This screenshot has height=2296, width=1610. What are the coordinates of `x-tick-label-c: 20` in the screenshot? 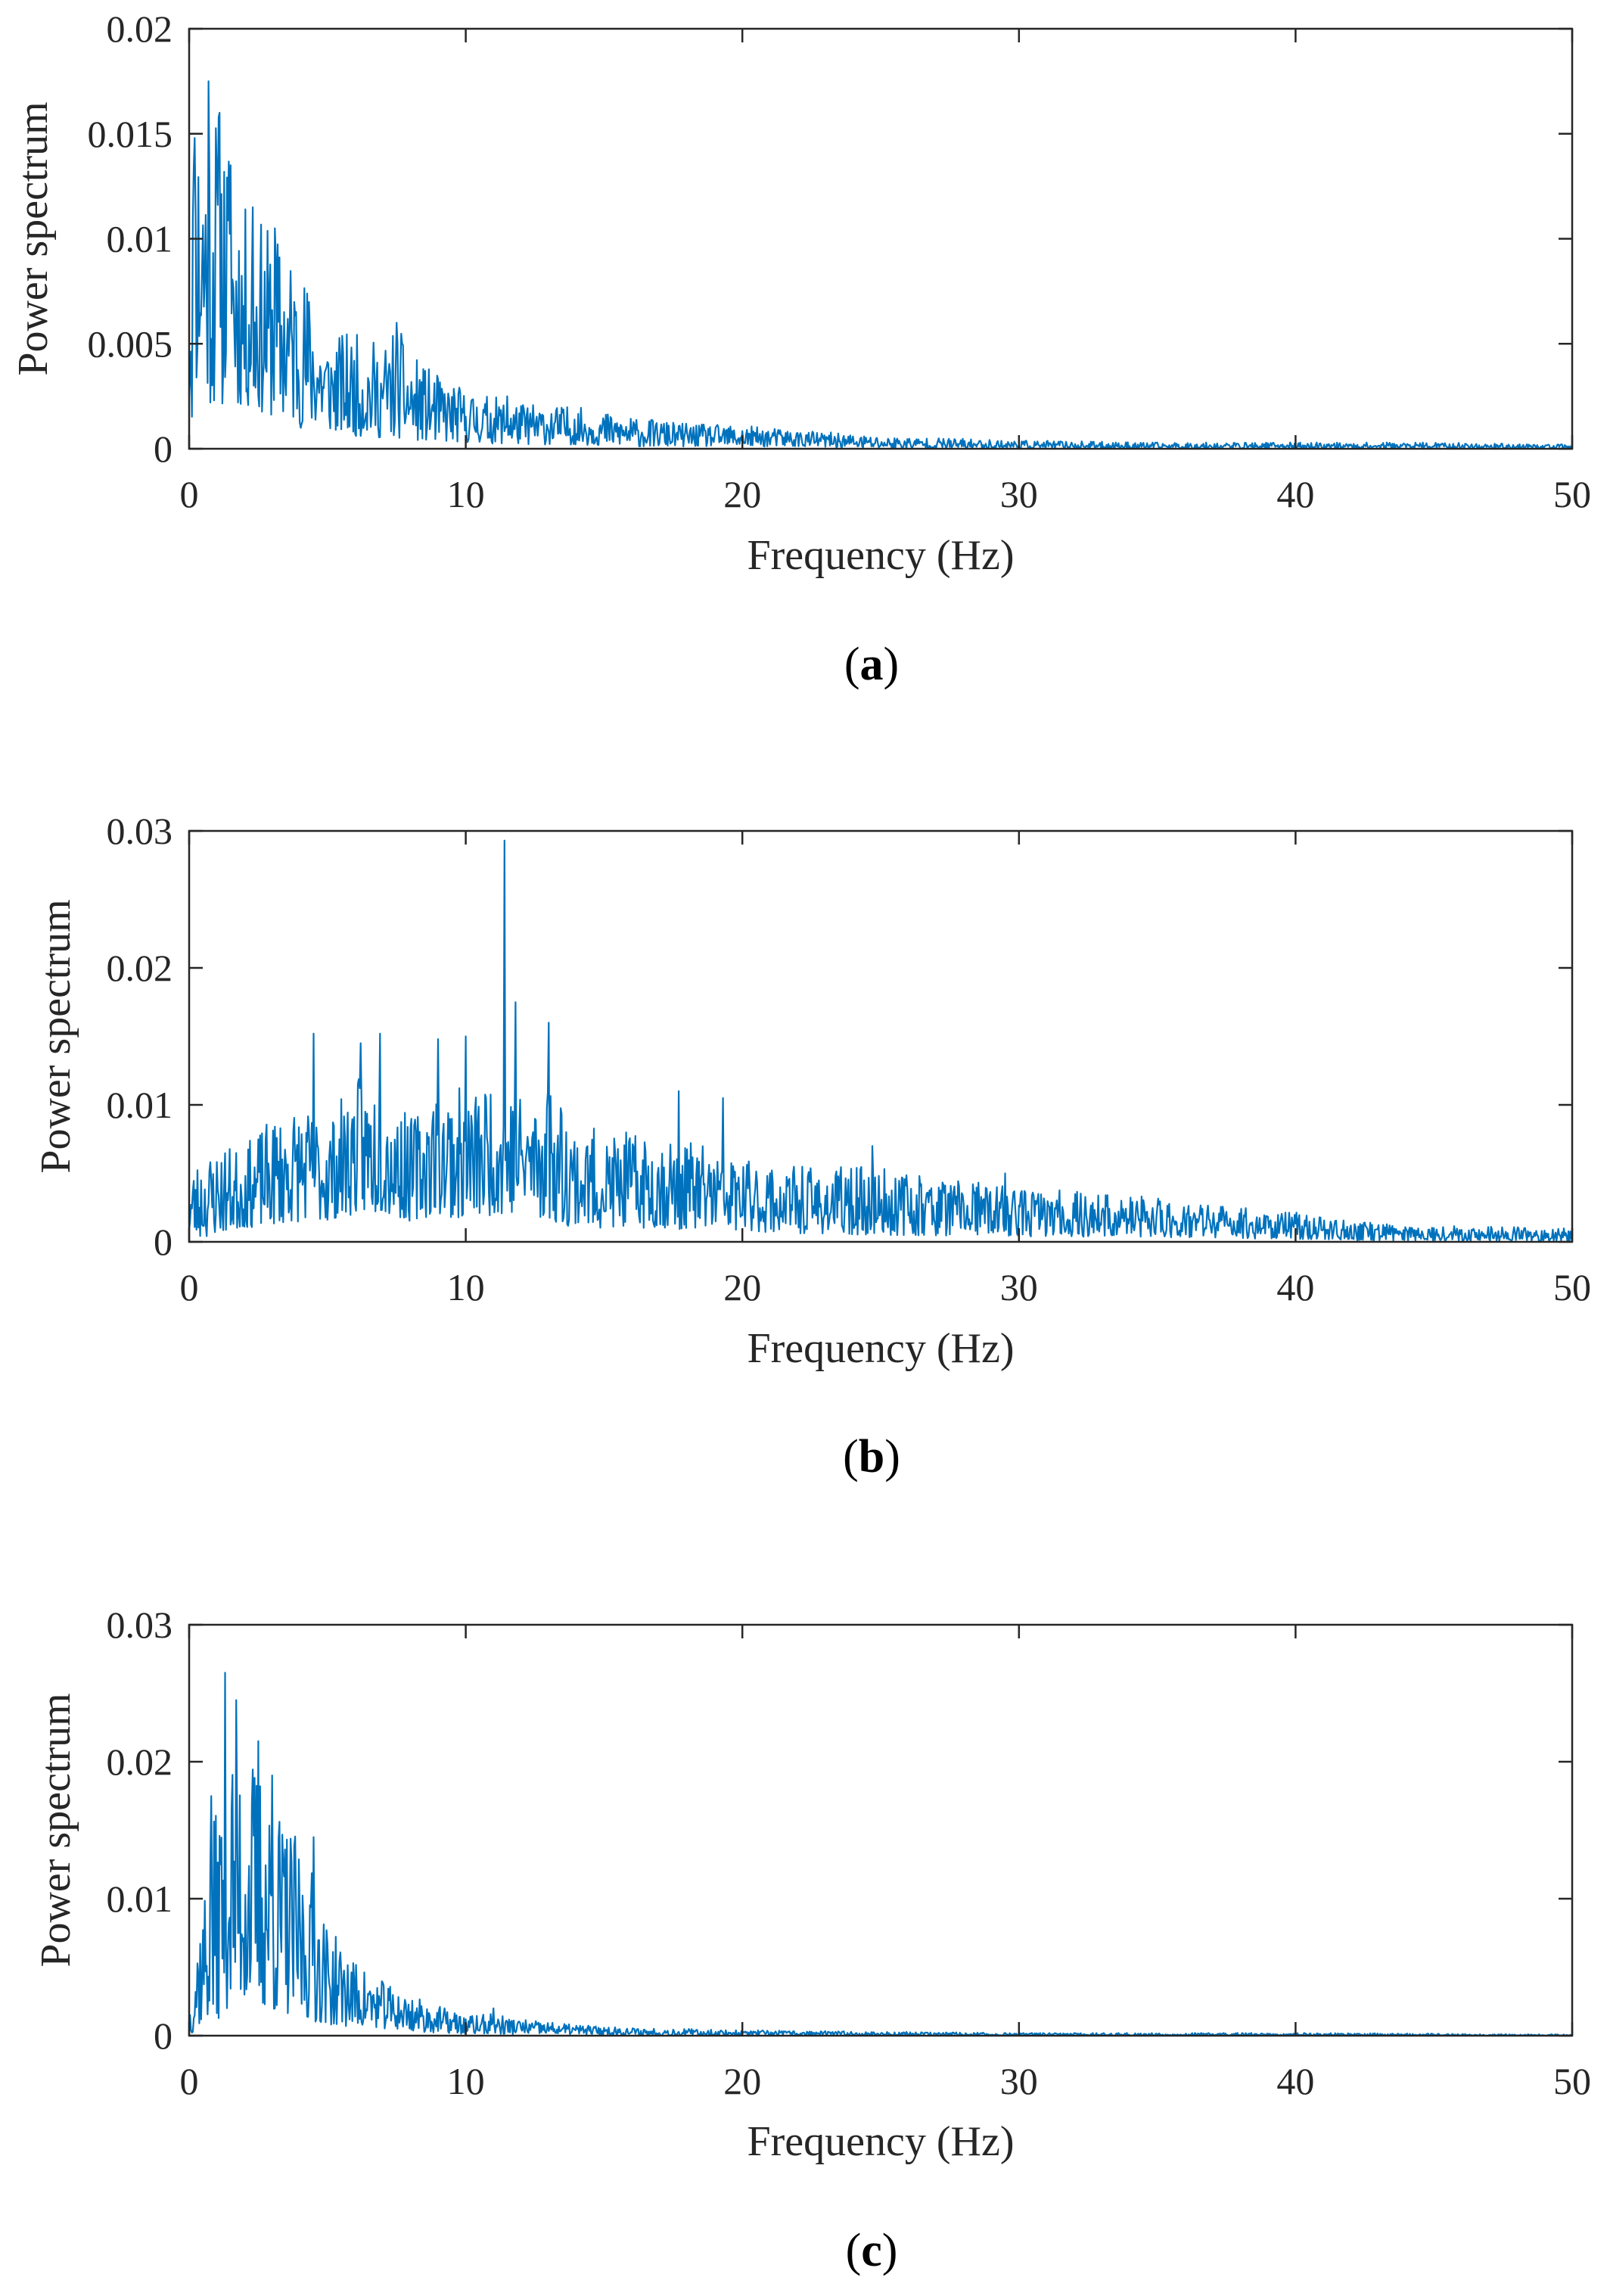 It's located at (742, 2081).